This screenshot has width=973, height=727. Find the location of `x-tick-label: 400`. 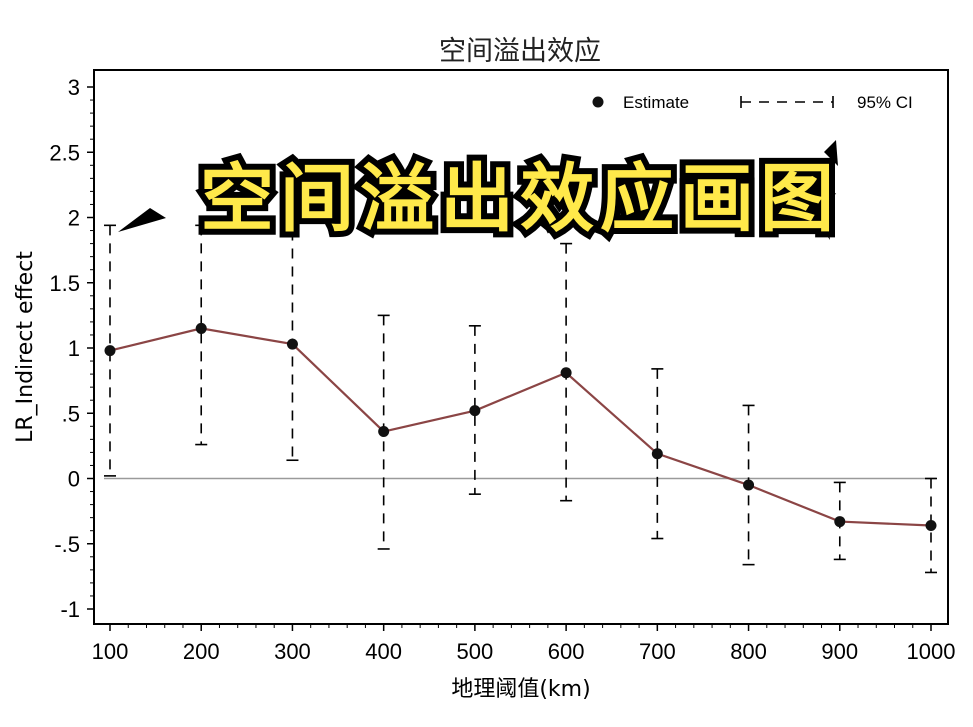

x-tick-label: 400 is located at coordinates (383, 651).